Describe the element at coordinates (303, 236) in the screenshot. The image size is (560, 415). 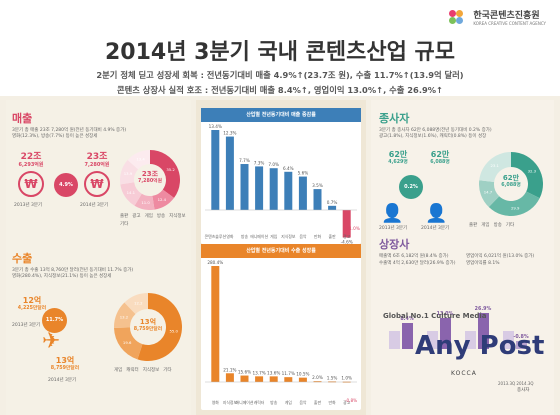
I see `category-label: 음악` at that location.